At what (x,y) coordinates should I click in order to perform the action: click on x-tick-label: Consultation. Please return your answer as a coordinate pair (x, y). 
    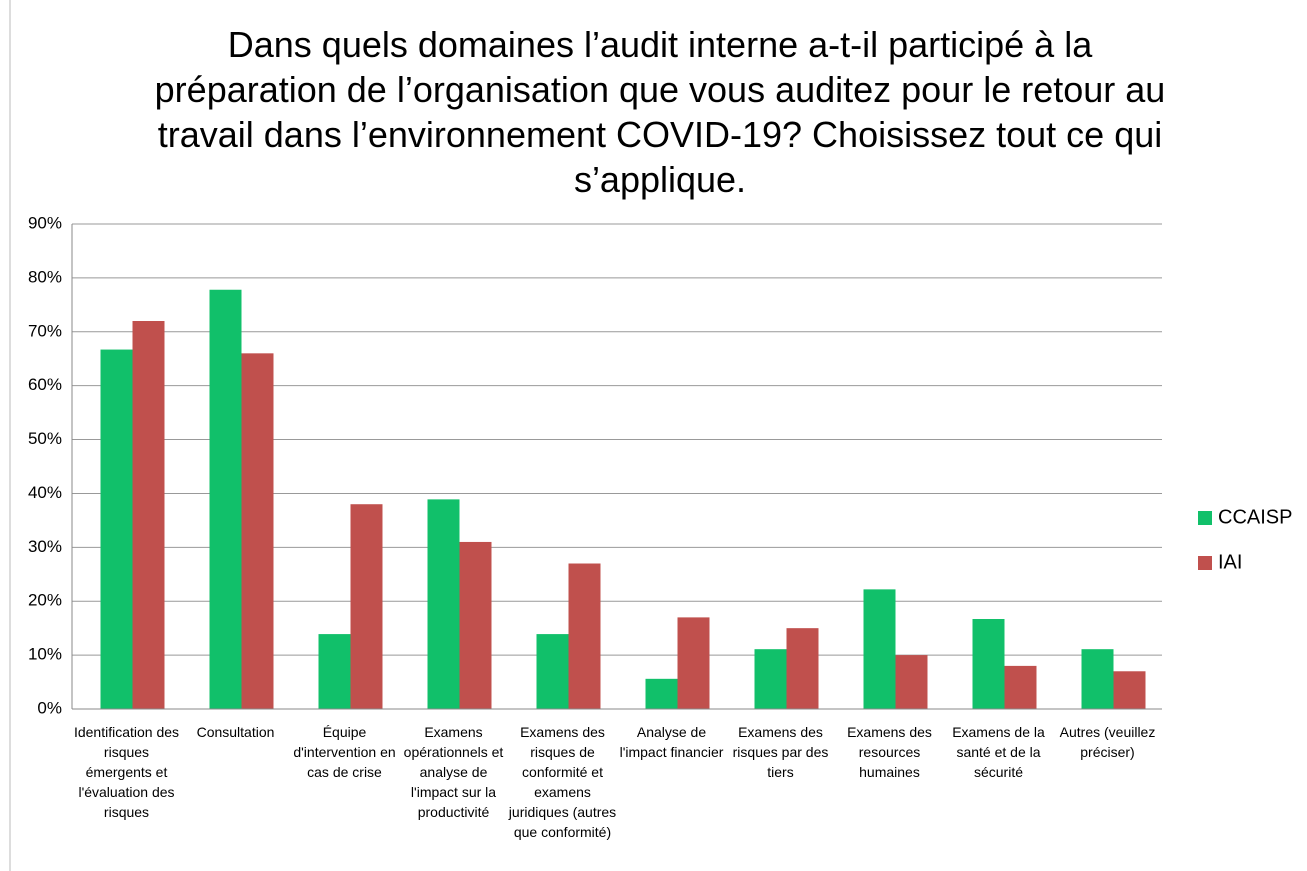
    Looking at the image, I should click on (235, 732).